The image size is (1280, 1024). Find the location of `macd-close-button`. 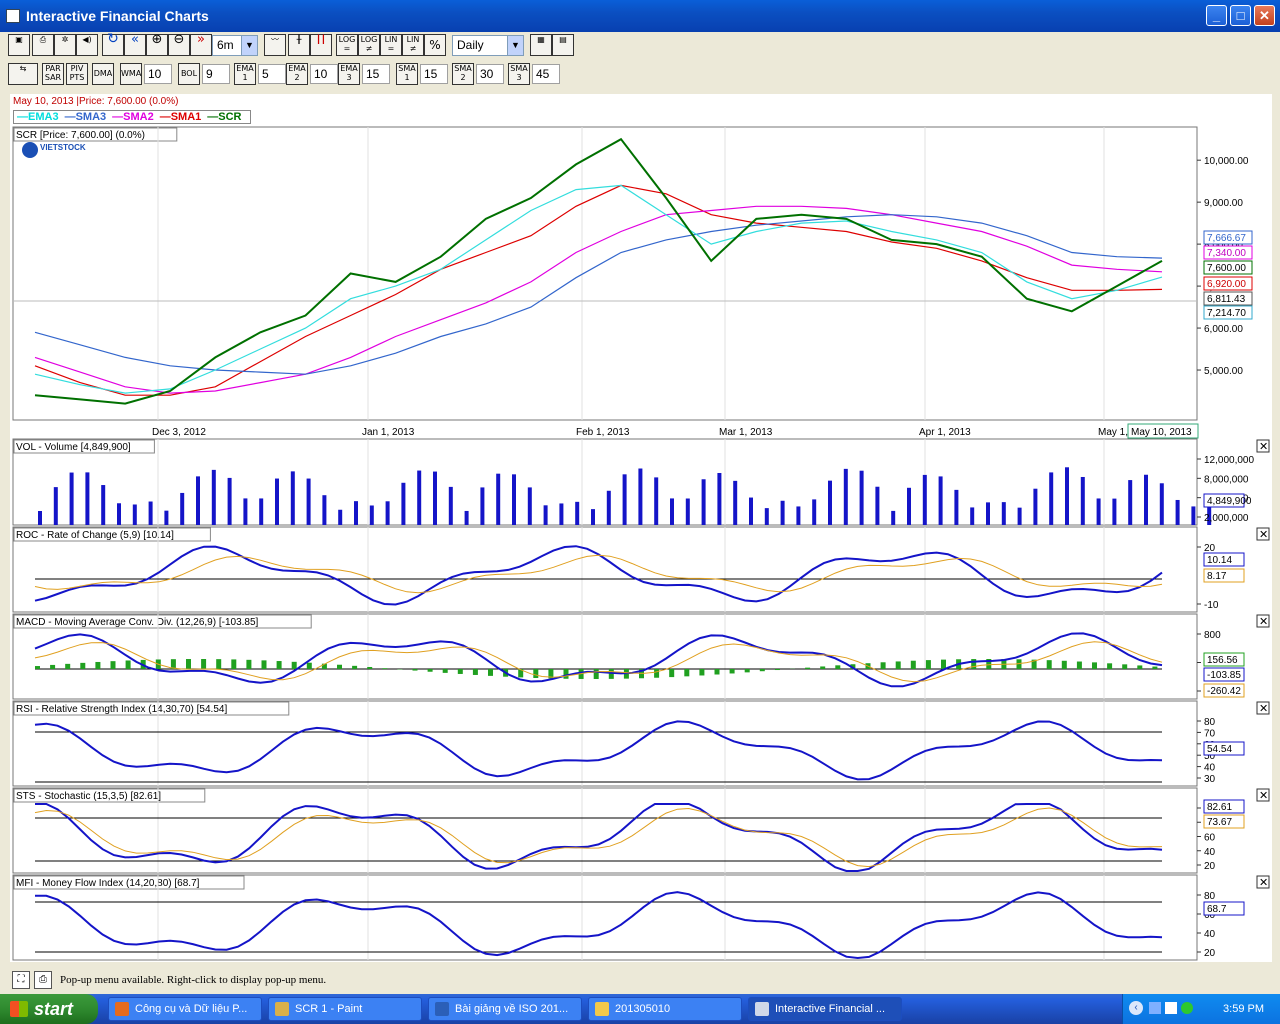

macd-close-button is located at coordinates (1263, 621).